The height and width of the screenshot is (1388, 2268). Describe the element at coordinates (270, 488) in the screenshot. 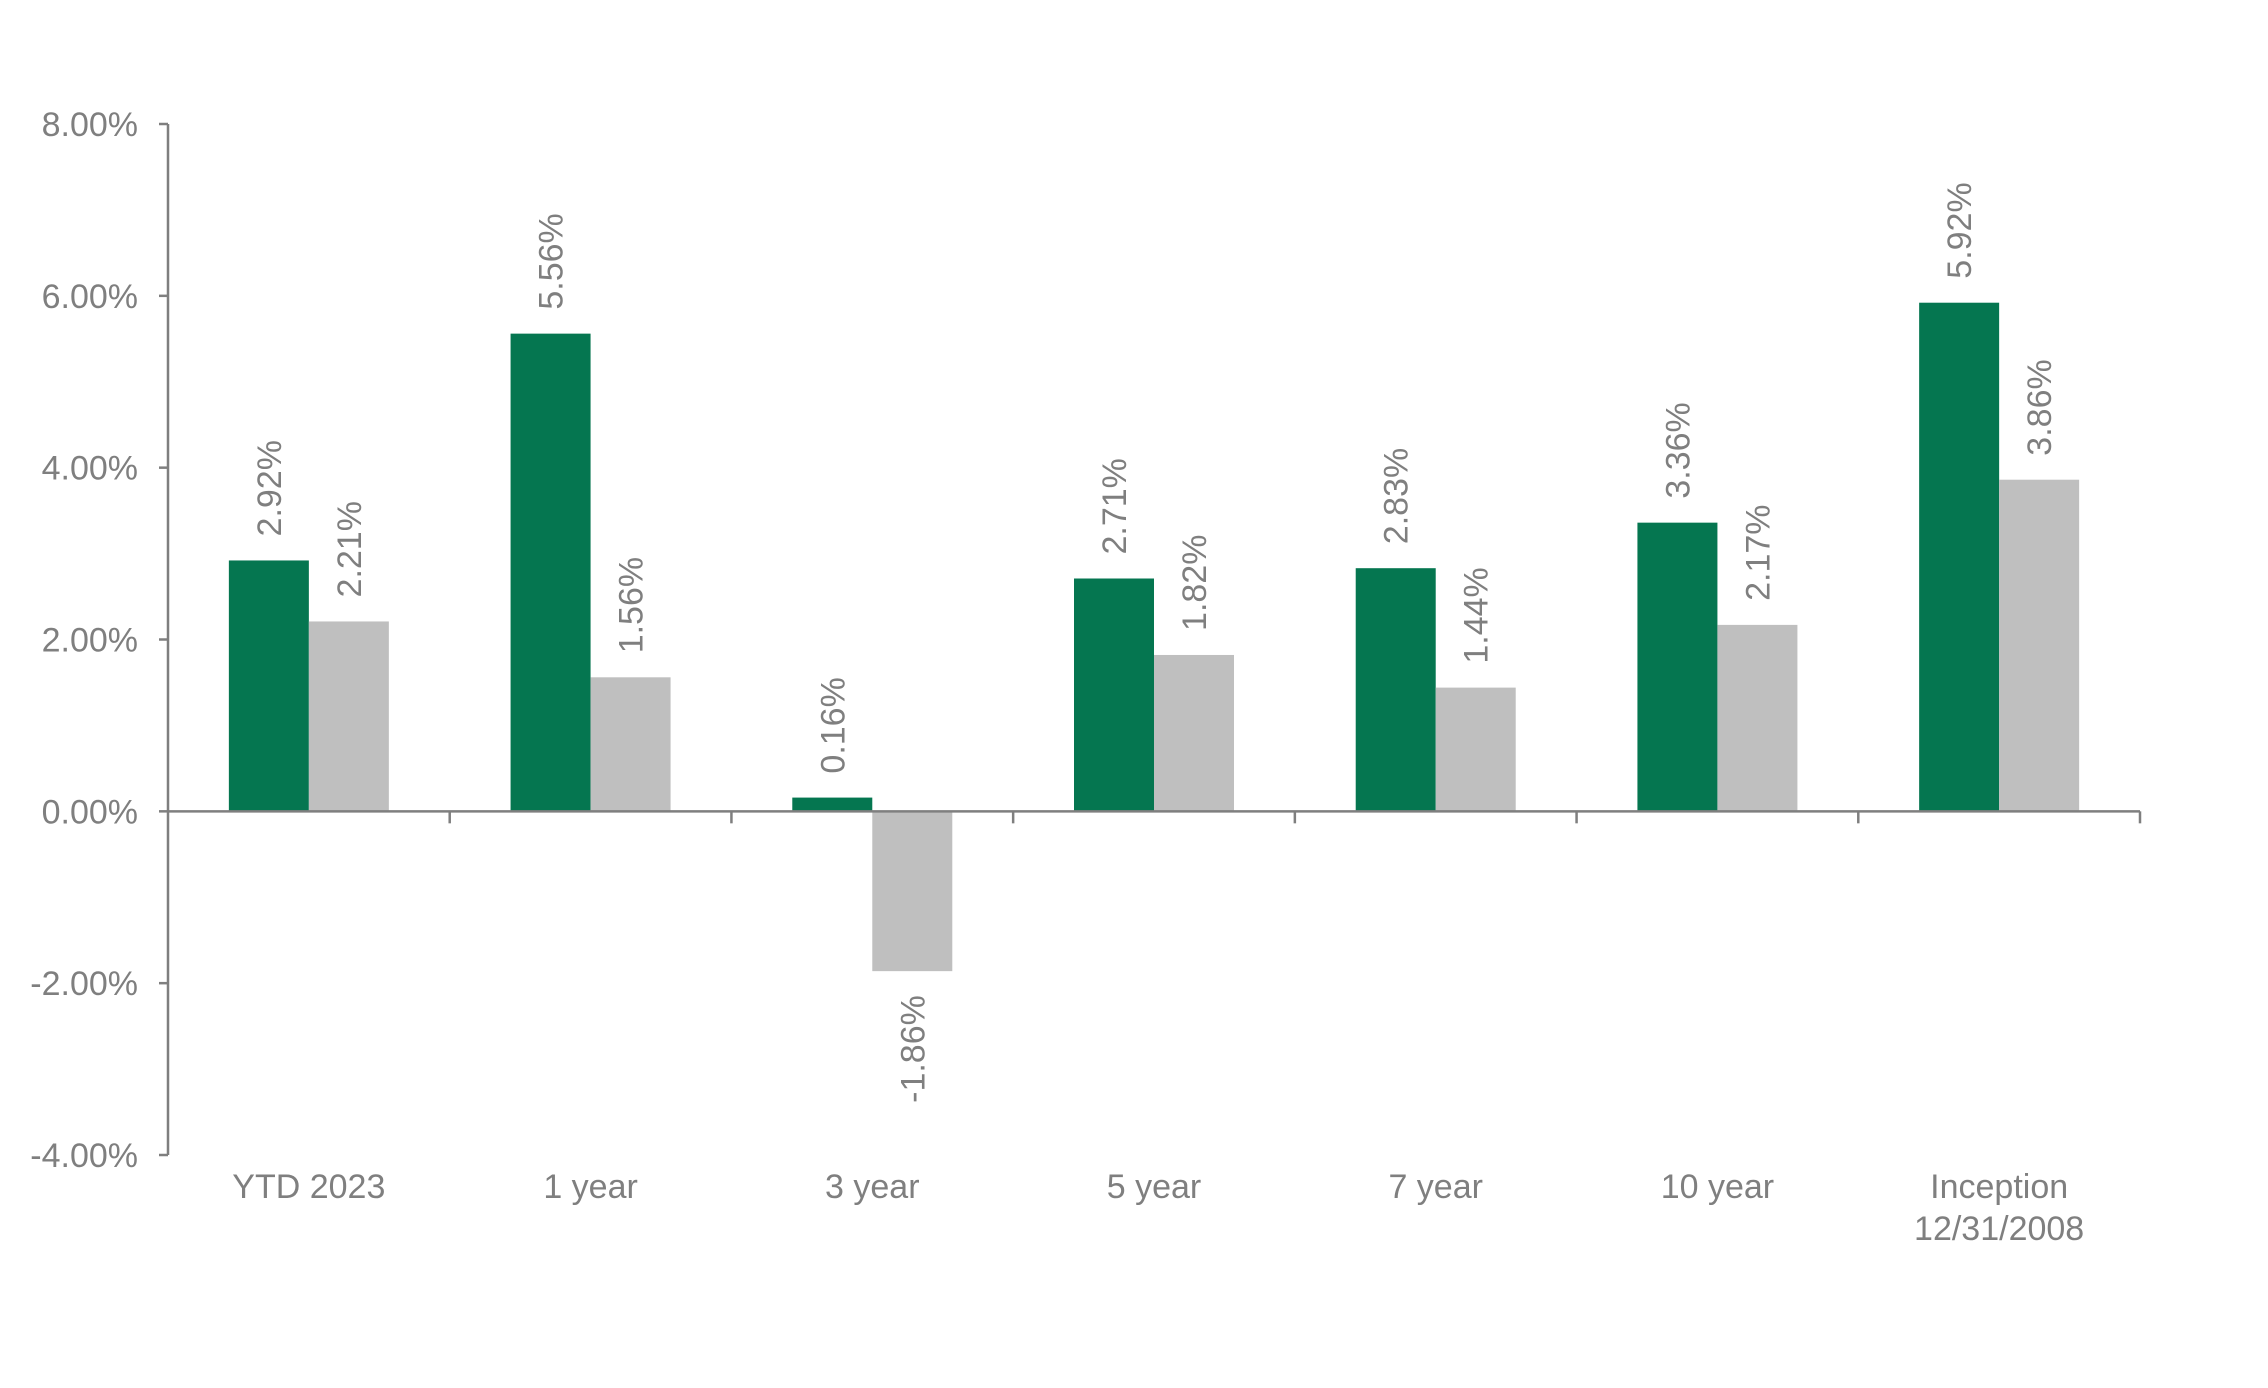

I see `data-label-series1-cat1: 2.92%` at that location.